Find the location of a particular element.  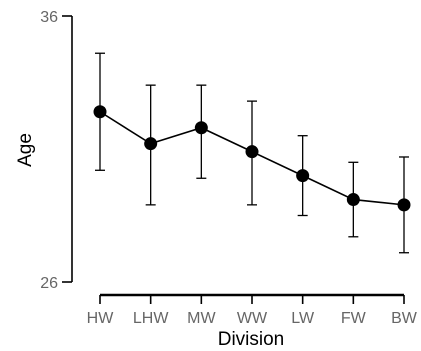

y-tick-label-top: 36 is located at coordinates (49, 17).